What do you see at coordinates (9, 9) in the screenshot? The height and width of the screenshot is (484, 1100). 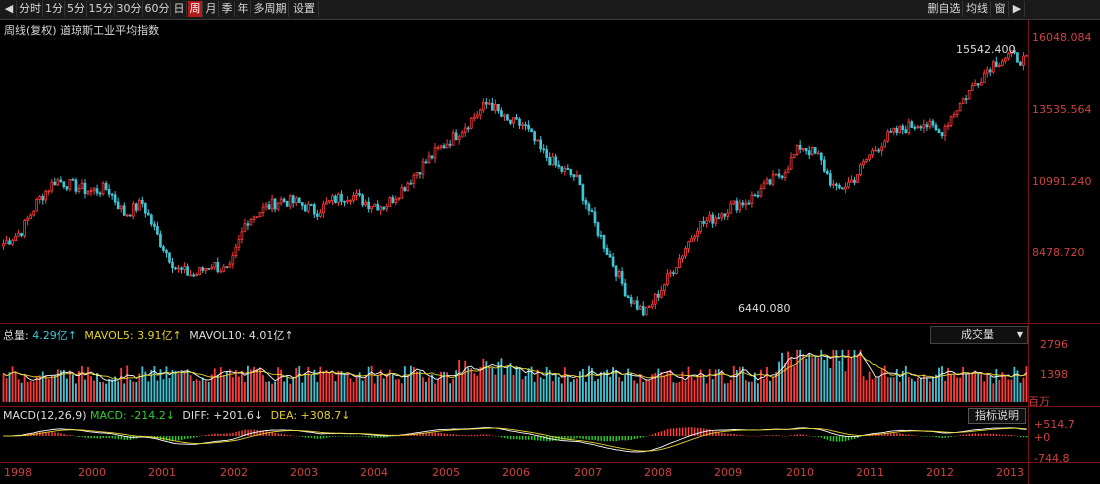 I see `scroll-left-icon: ◀` at bounding box center [9, 9].